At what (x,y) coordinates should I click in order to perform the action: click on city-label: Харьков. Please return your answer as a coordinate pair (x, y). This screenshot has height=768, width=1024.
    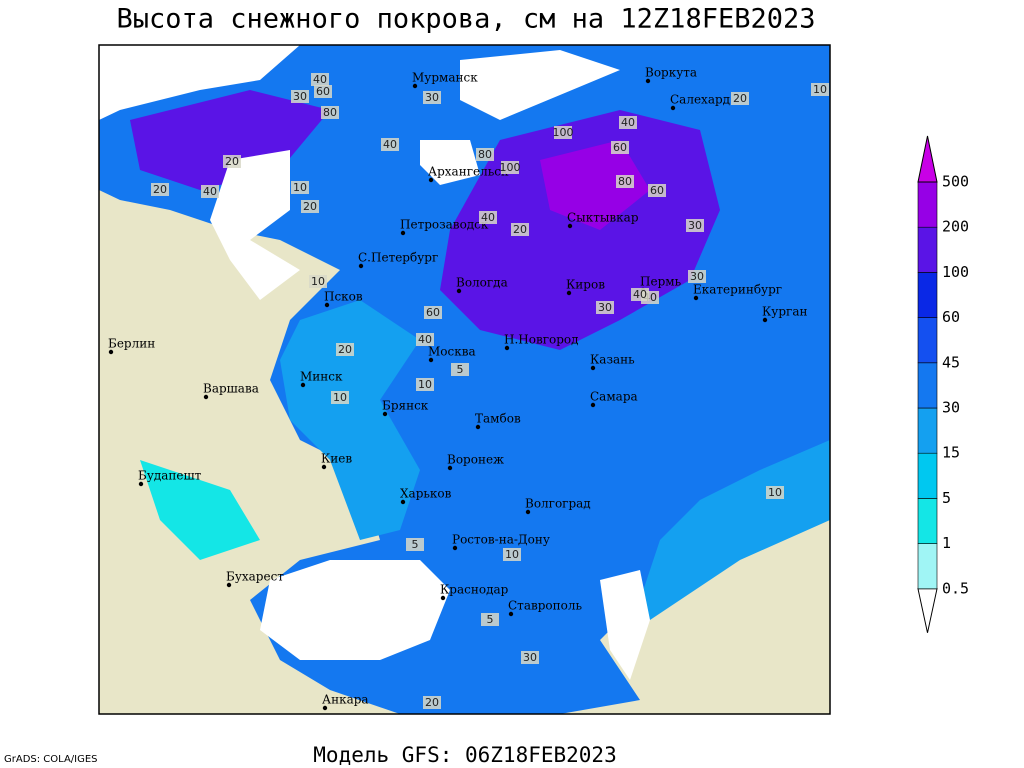
    Looking at the image, I should click on (426, 494).